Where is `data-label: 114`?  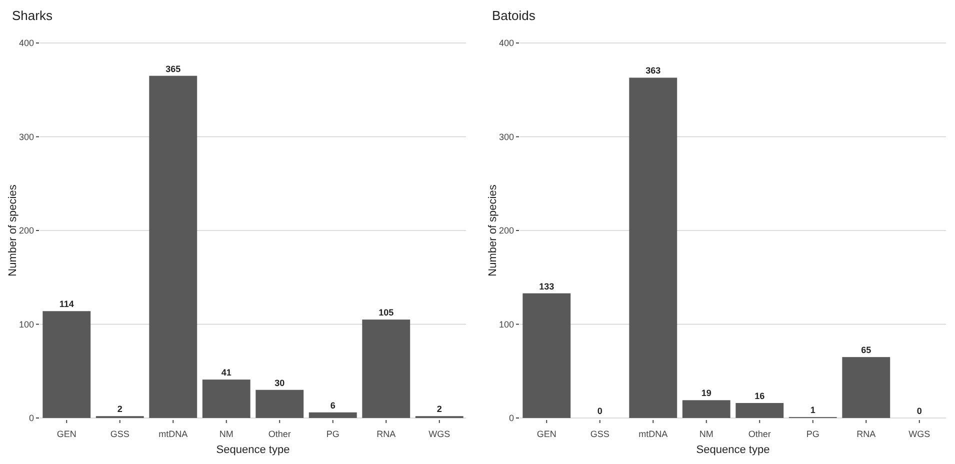
data-label: 114 is located at coordinates (66, 304).